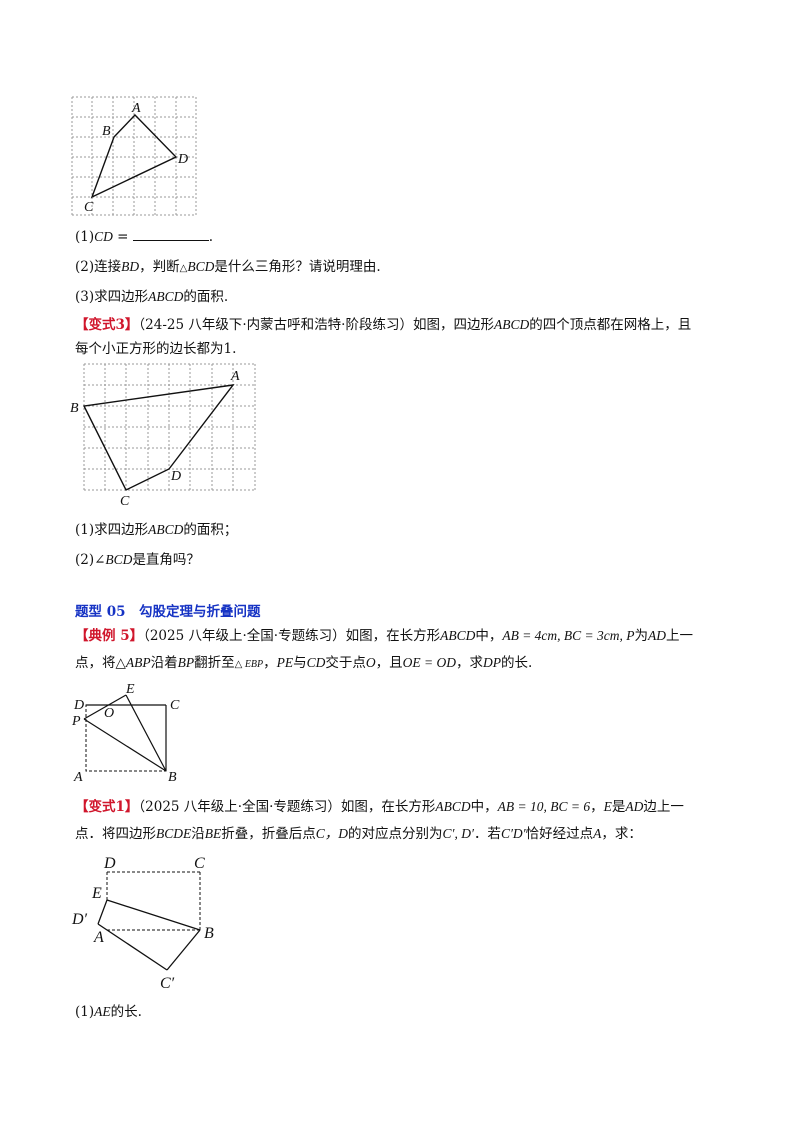 The image size is (800, 1132). I want to click on variant-tag: 【变式1】, so click(107, 807).